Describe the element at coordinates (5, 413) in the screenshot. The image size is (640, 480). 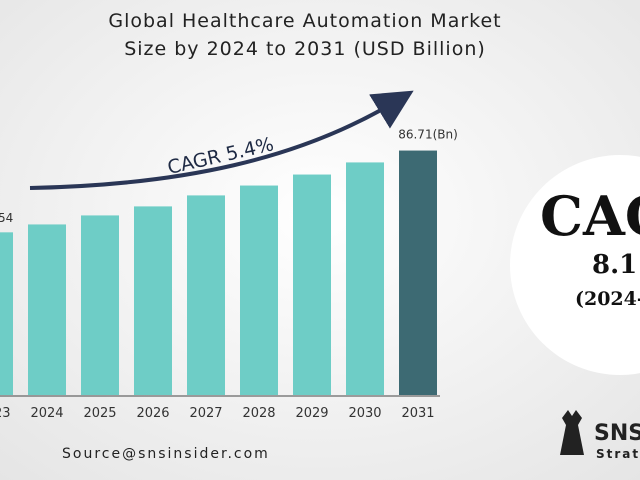
I see `x-tick-label: 2023` at that location.